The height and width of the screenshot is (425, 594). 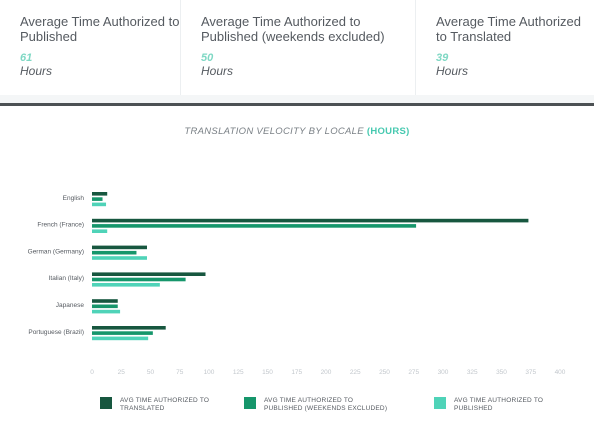 What do you see at coordinates (509, 29) in the screenshot?
I see `stat-title: Average Time Authorized to Translated` at bounding box center [509, 29].